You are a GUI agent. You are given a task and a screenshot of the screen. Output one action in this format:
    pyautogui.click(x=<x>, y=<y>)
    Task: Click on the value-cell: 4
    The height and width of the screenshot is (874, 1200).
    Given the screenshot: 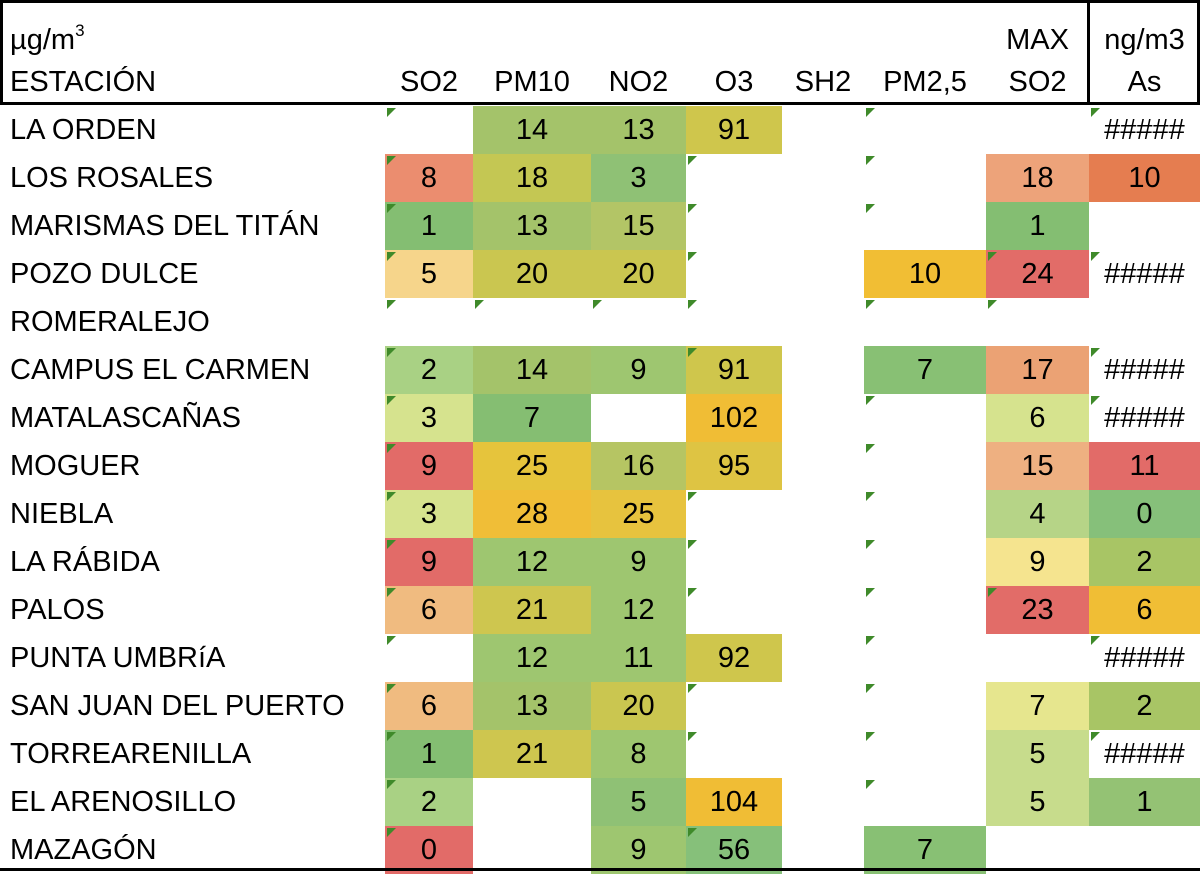 What is the action you would take?
    pyautogui.click(x=1037, y=514)
    